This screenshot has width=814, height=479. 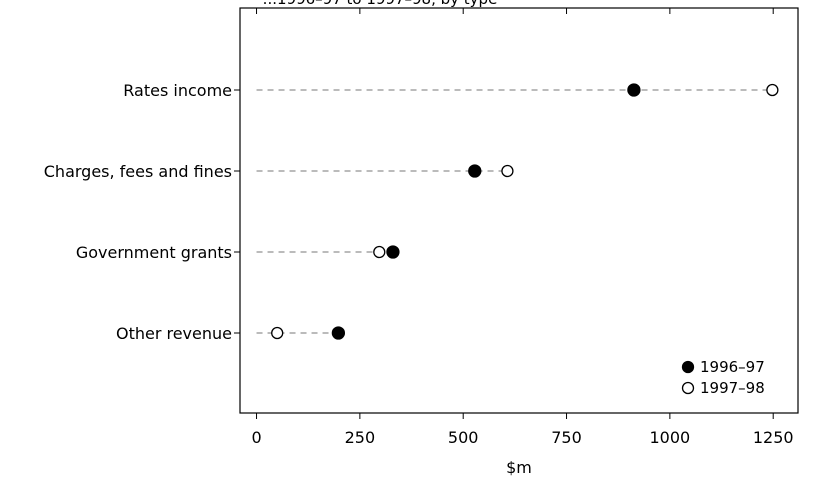 I want to click on category-row: Other revenue, so click(x=231, y=333).